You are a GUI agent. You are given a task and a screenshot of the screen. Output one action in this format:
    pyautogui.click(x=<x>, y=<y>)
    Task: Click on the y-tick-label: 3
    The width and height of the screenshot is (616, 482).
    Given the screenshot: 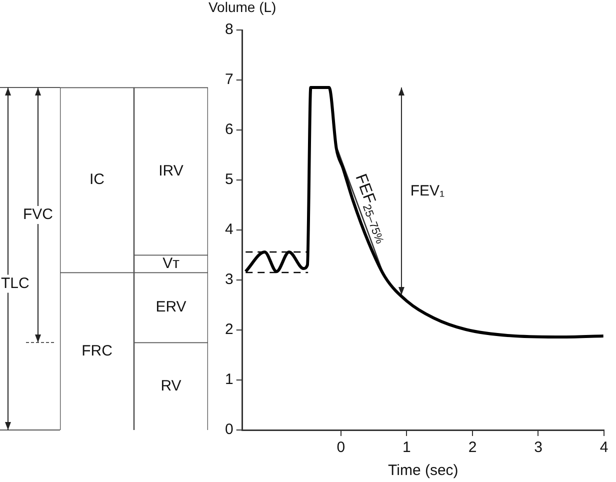 What is the action you would take?
    pyautogui.click(x=229, y=279)
    